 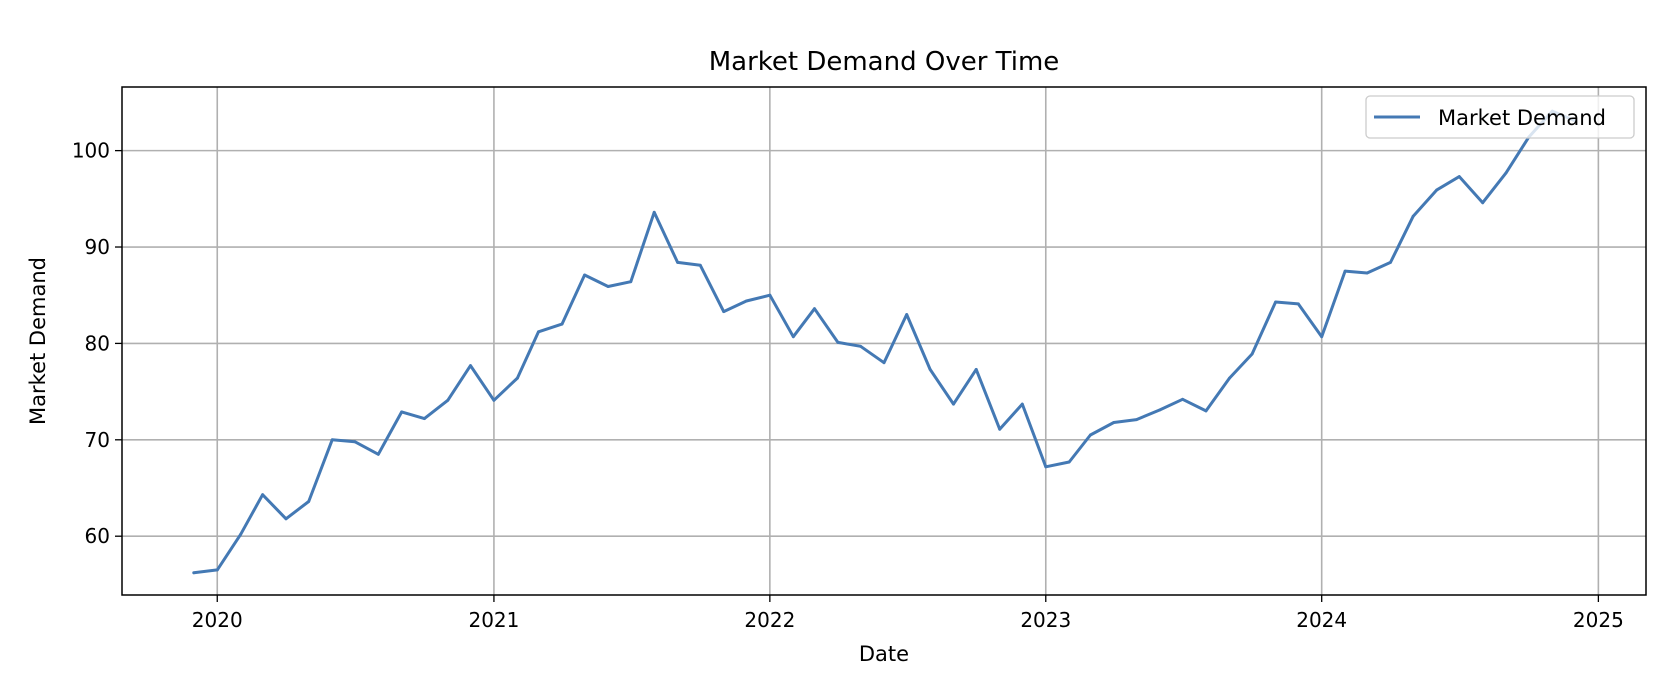 What do you see at coordinates (217, 620) in the screenshot?
I see `x-tick-label: 2020` at bounding box center [217, 620].